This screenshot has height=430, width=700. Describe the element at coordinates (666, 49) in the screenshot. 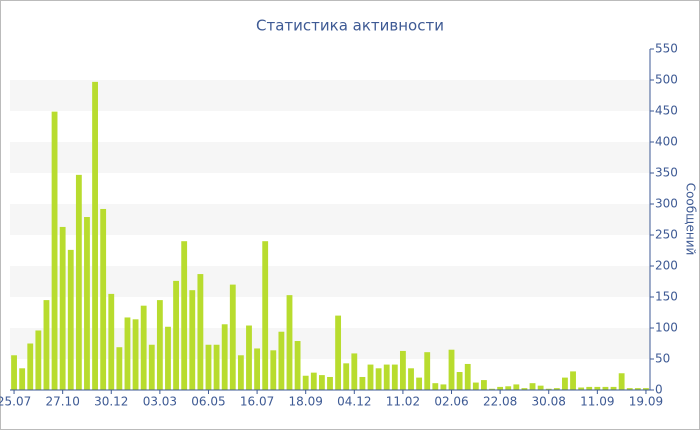

I see `y-tick-label: 550` at that location.